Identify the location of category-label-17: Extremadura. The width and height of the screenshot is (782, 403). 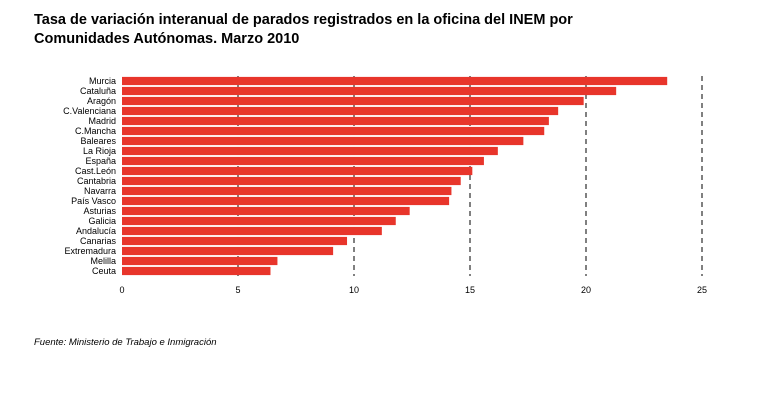
(90, 251).